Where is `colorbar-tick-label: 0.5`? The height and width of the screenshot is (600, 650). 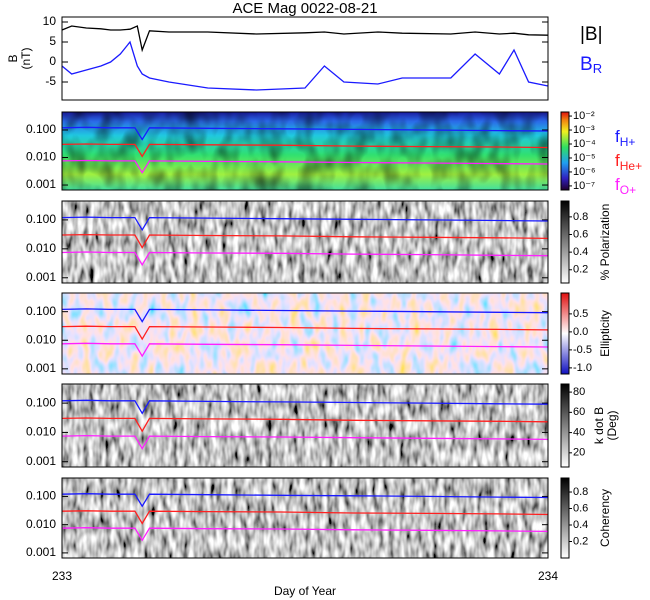 colorbar-tick-label: 0.5 is located at coordinates (580, 314).